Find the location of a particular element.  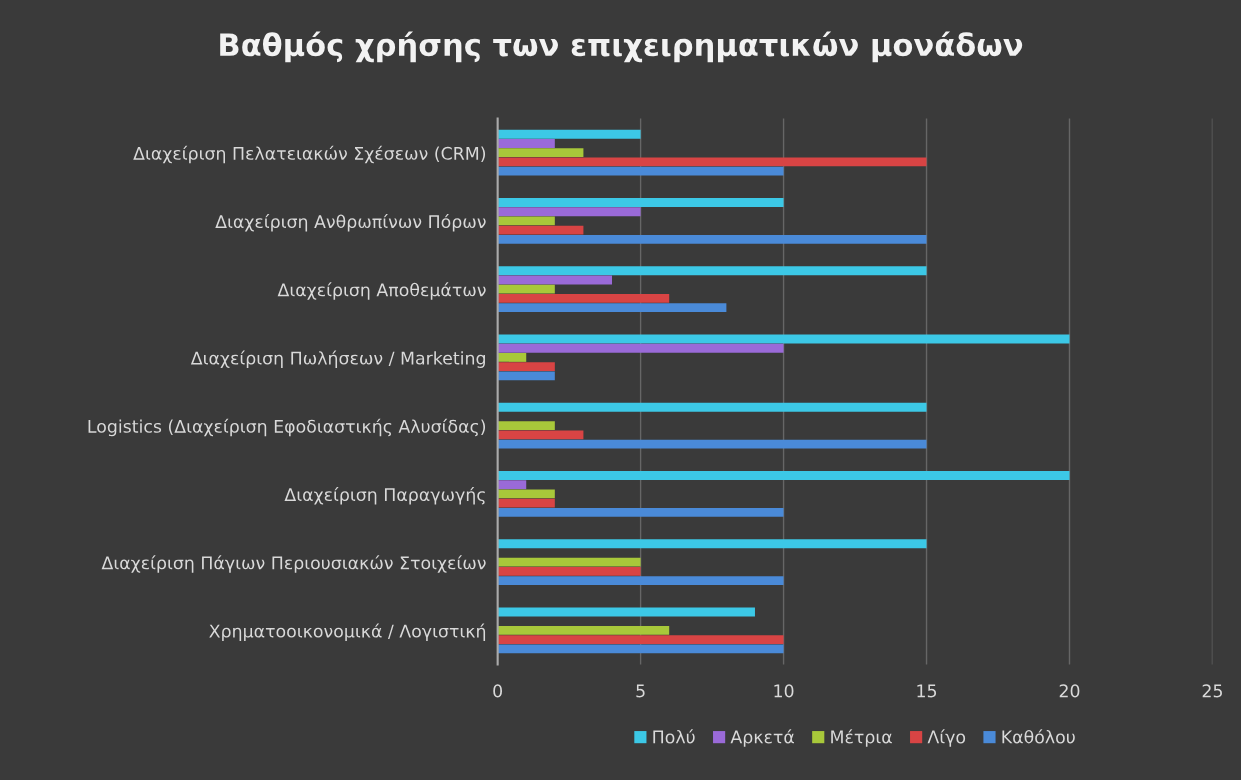

y-tick-label: Διαχείριση Πάγιων Περιουσιακών Στοιχείων is located at coordinates (293, 564).